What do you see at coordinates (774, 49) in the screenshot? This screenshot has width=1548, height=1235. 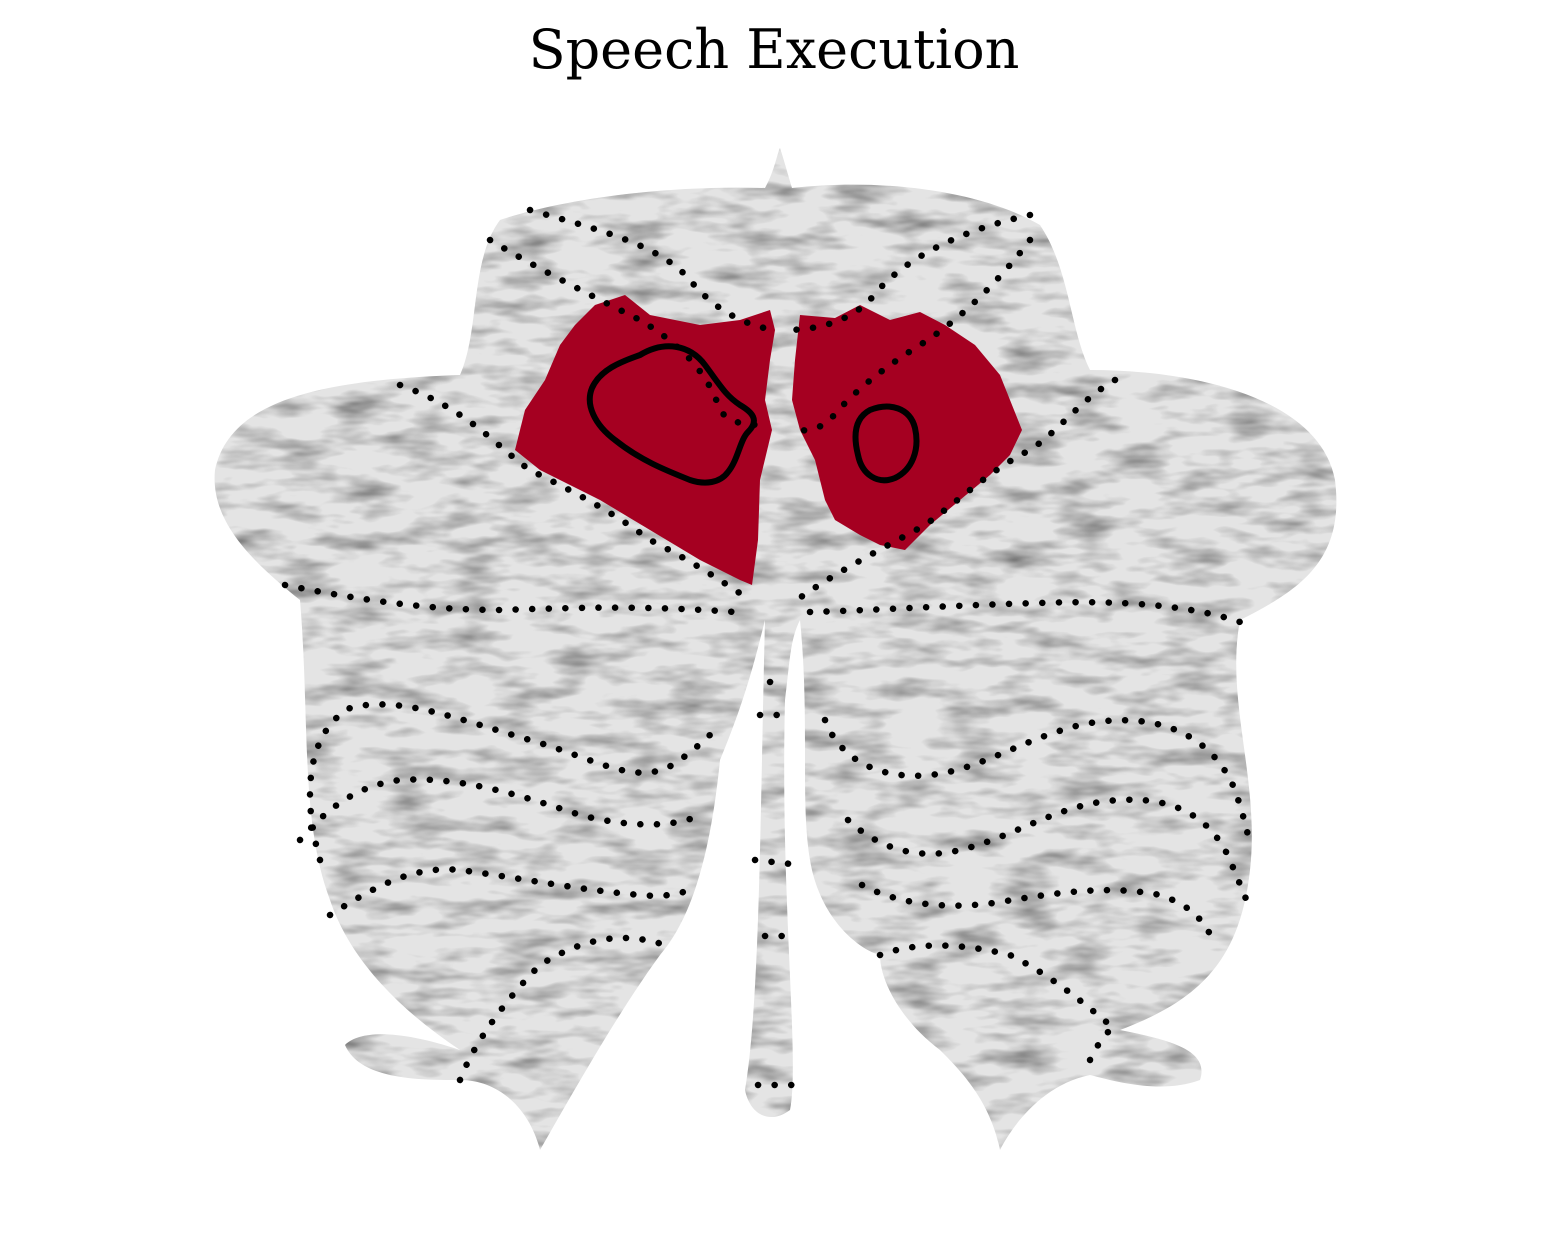 I see `figure-title: Speech Execution` at bounding box center [774, 49].